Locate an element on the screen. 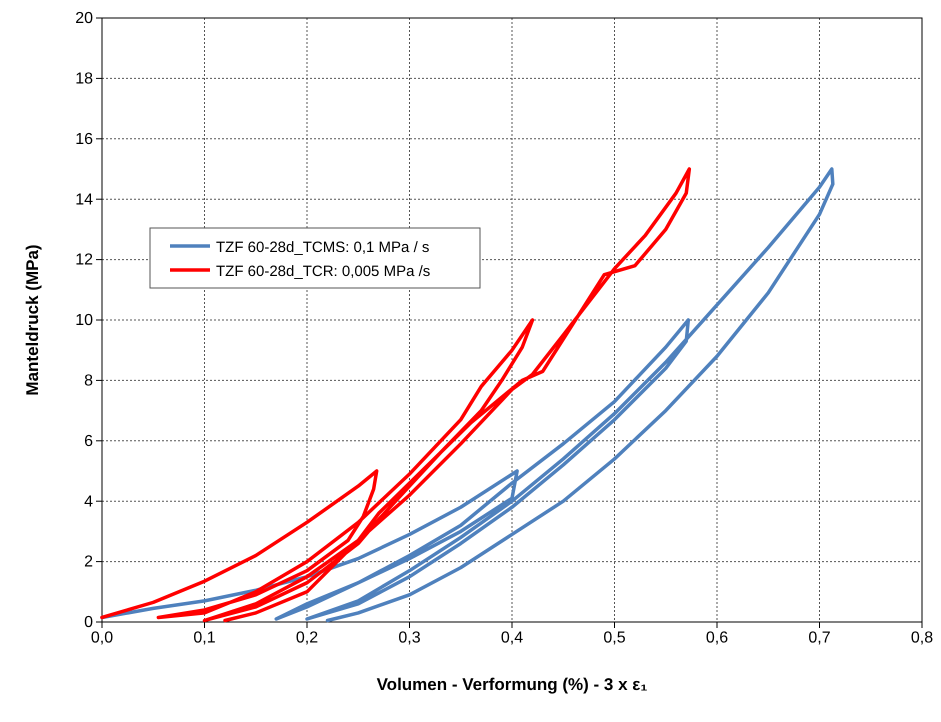  y-tick-label: 6 is located at coordinates (89, 441).